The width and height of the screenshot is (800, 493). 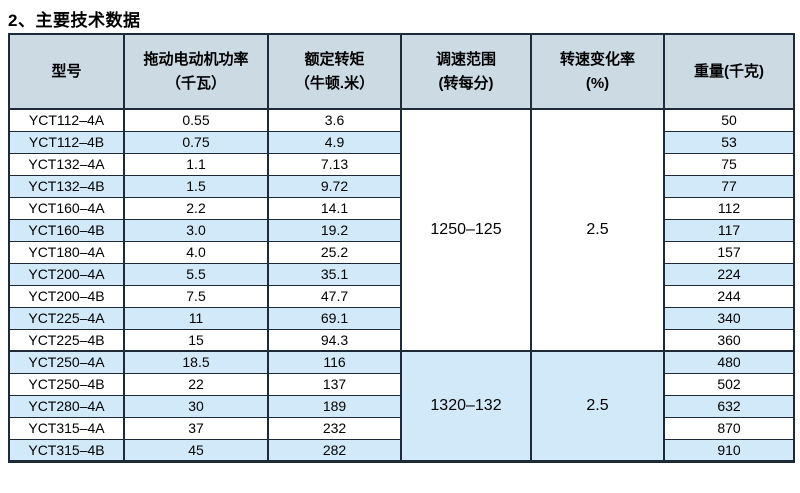 What do you see at coordinates (334, 362) in the screenshot?
I see `torque-cell: 116` at bounding box center [334, 362].